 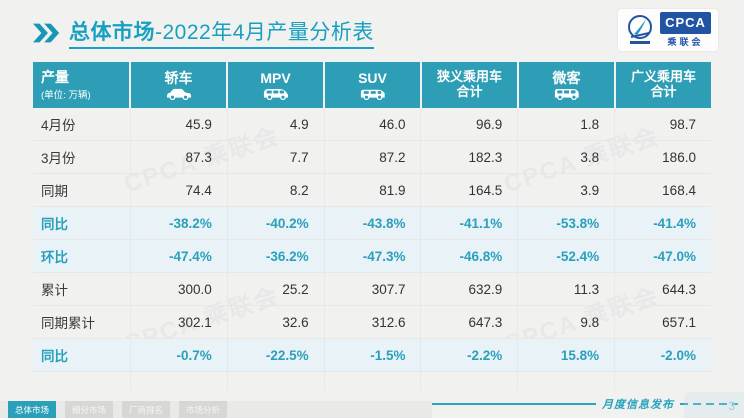 What do you see at coordinates (567, 355) in the screenshot?
I see `cell-value: 15.8%` at bounding box center [567, 355].